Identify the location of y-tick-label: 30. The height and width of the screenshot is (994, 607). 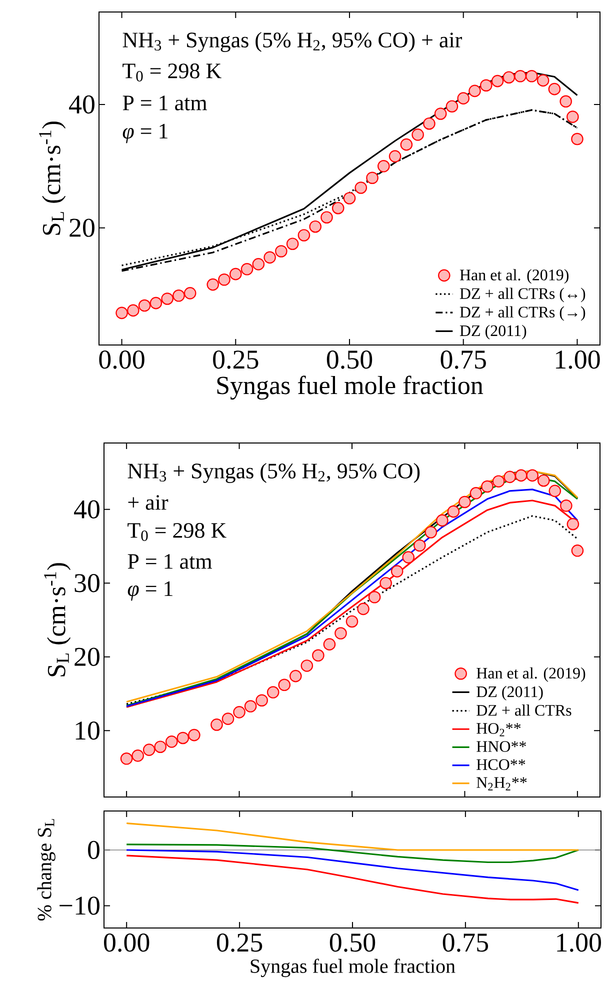
(87, 583).